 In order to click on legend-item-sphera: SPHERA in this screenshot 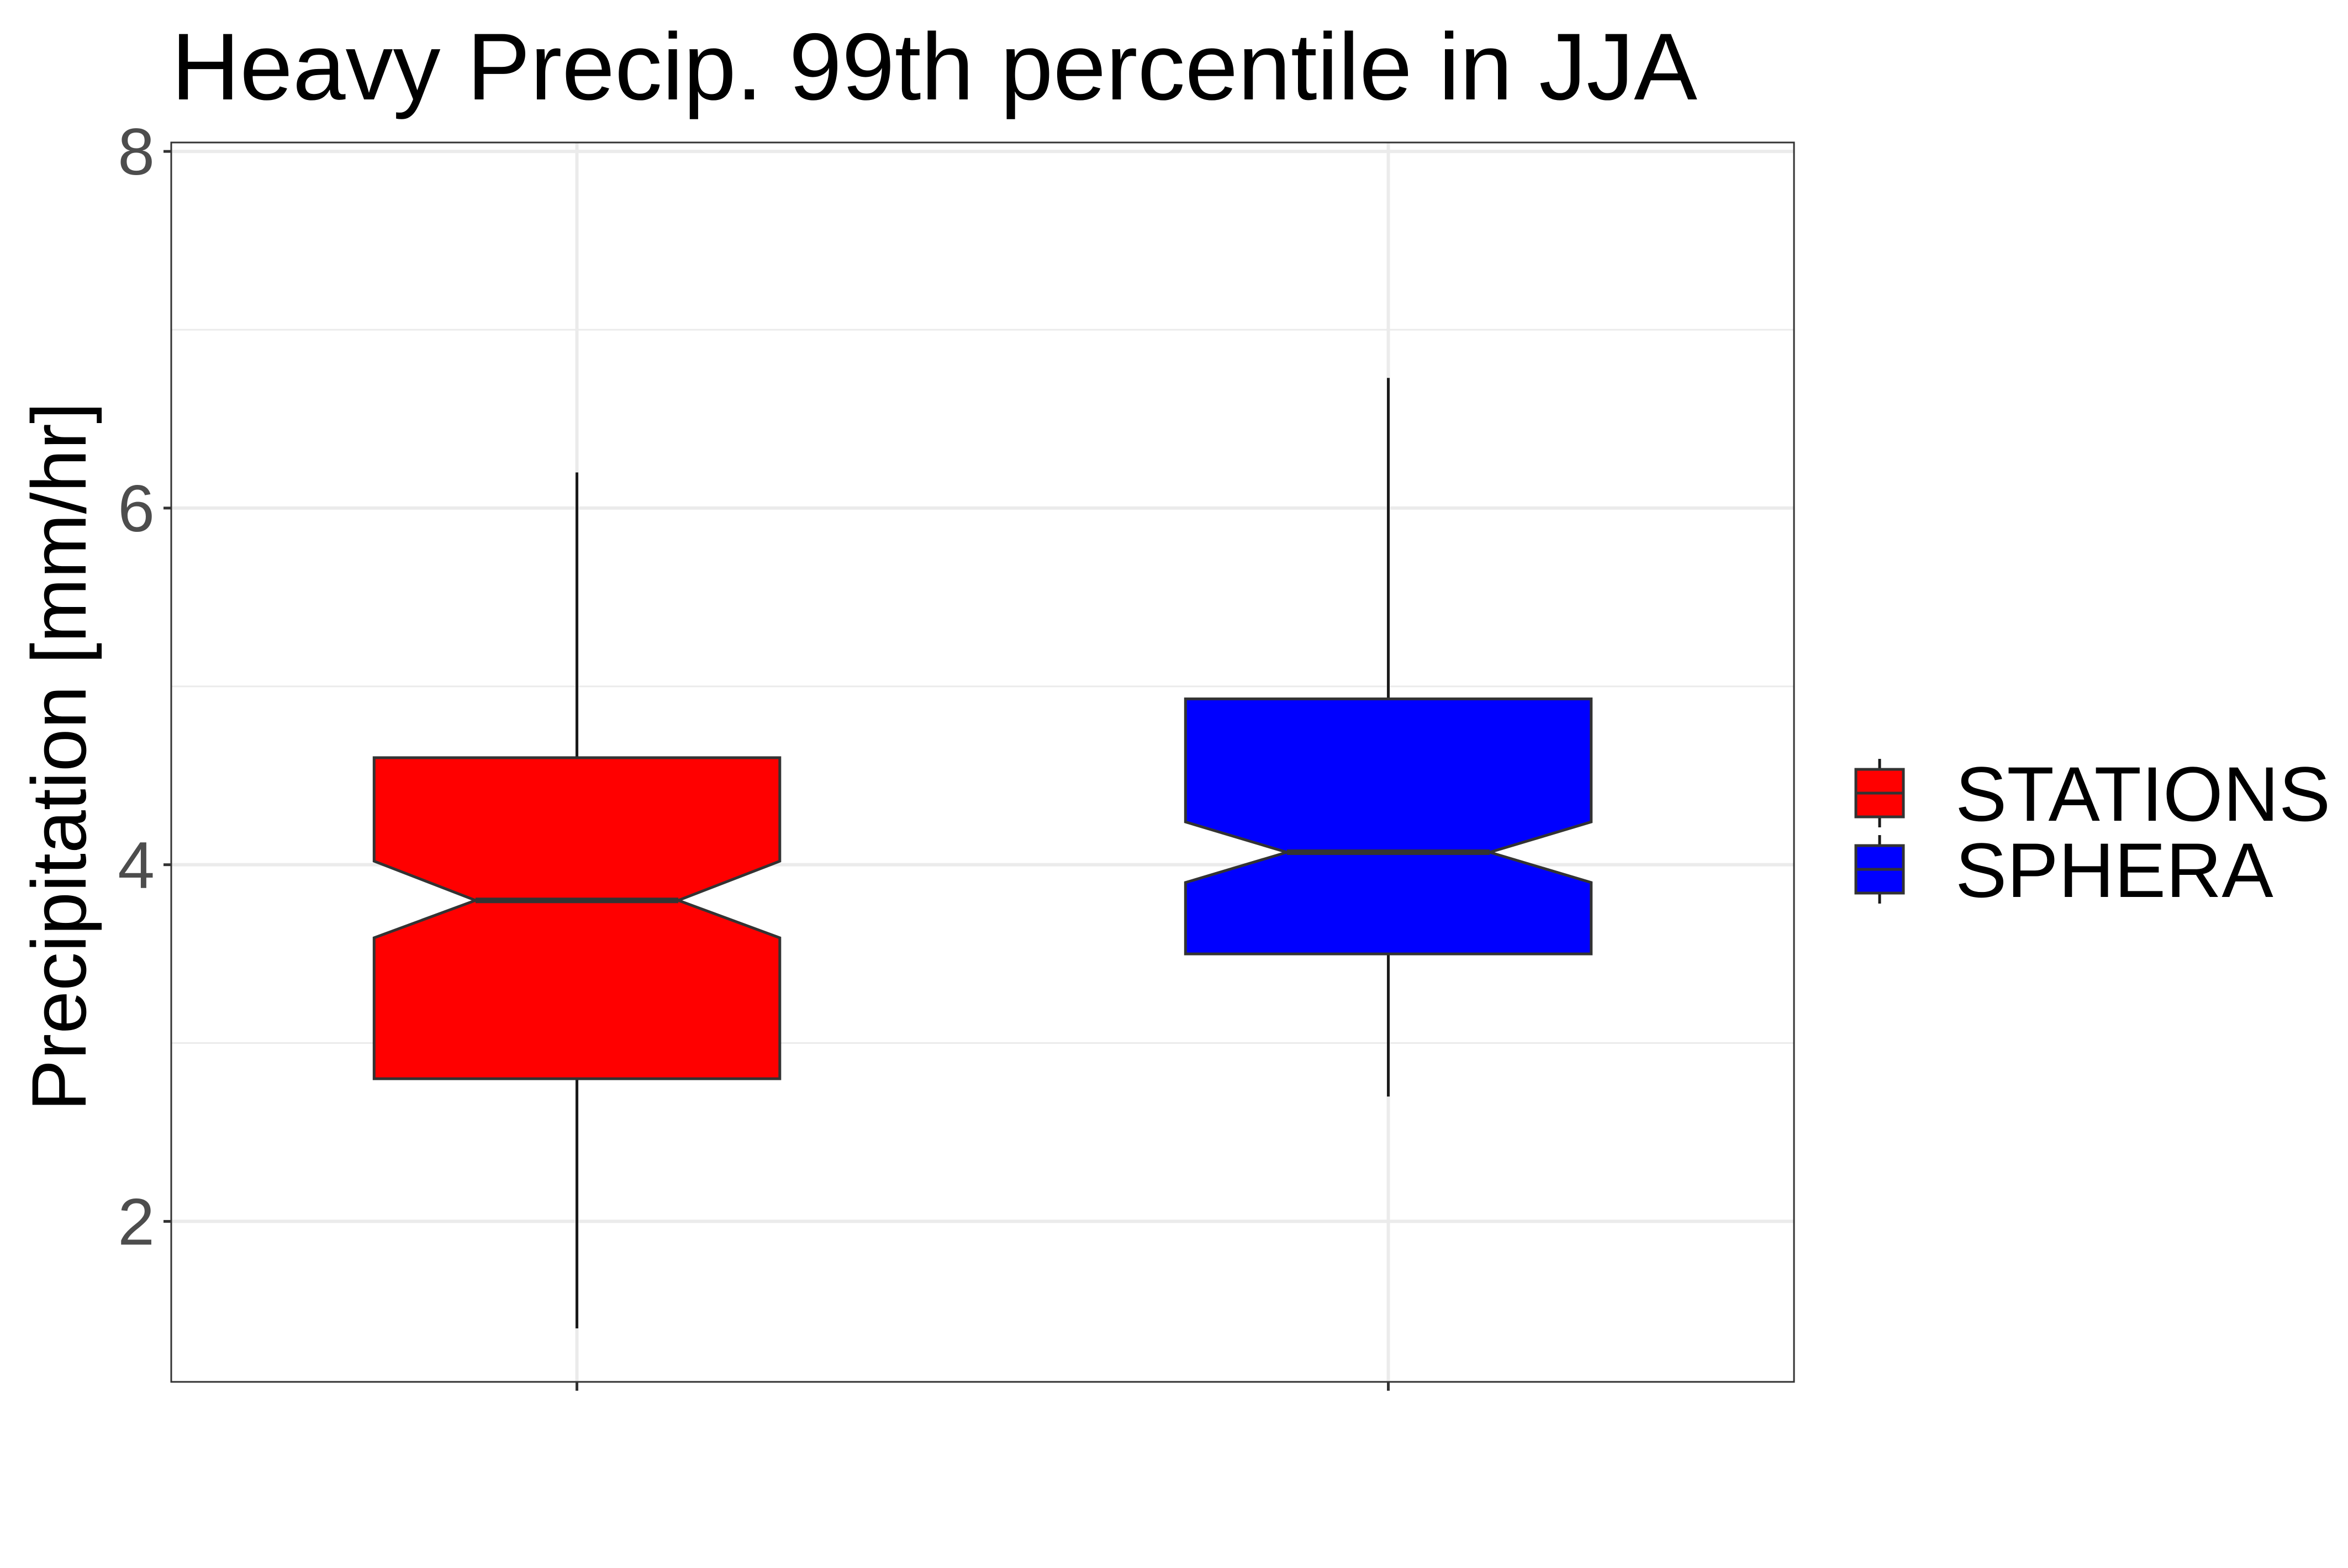, I will do `click(2063, 870)`.